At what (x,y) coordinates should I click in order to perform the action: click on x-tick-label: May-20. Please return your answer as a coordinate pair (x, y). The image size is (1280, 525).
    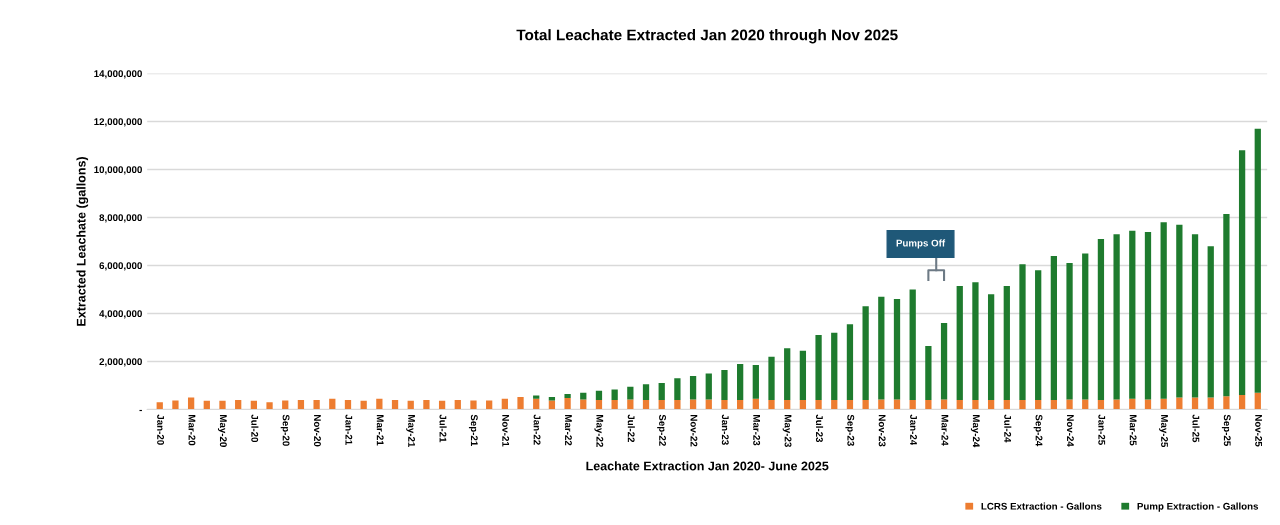
    Looking at the image, I should click on (222, 431).